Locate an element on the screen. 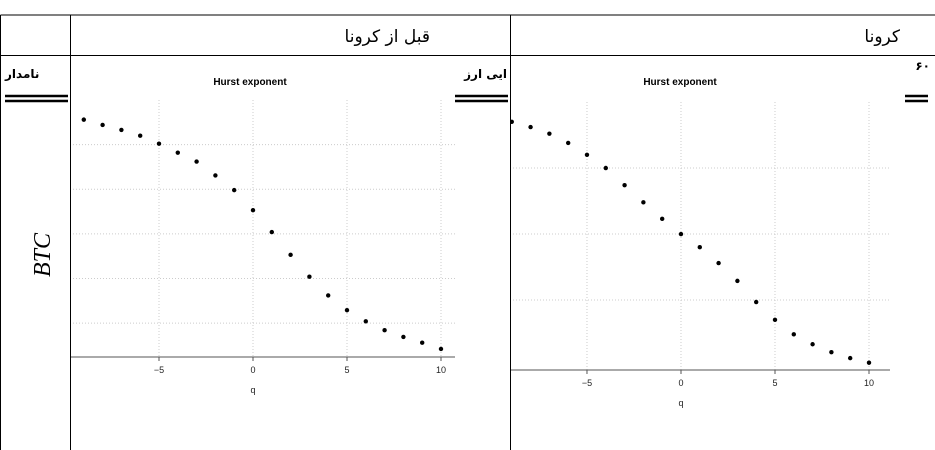 The image size is (935, 450). cut-text: ایی ارز is located at coordinates (485, 74).